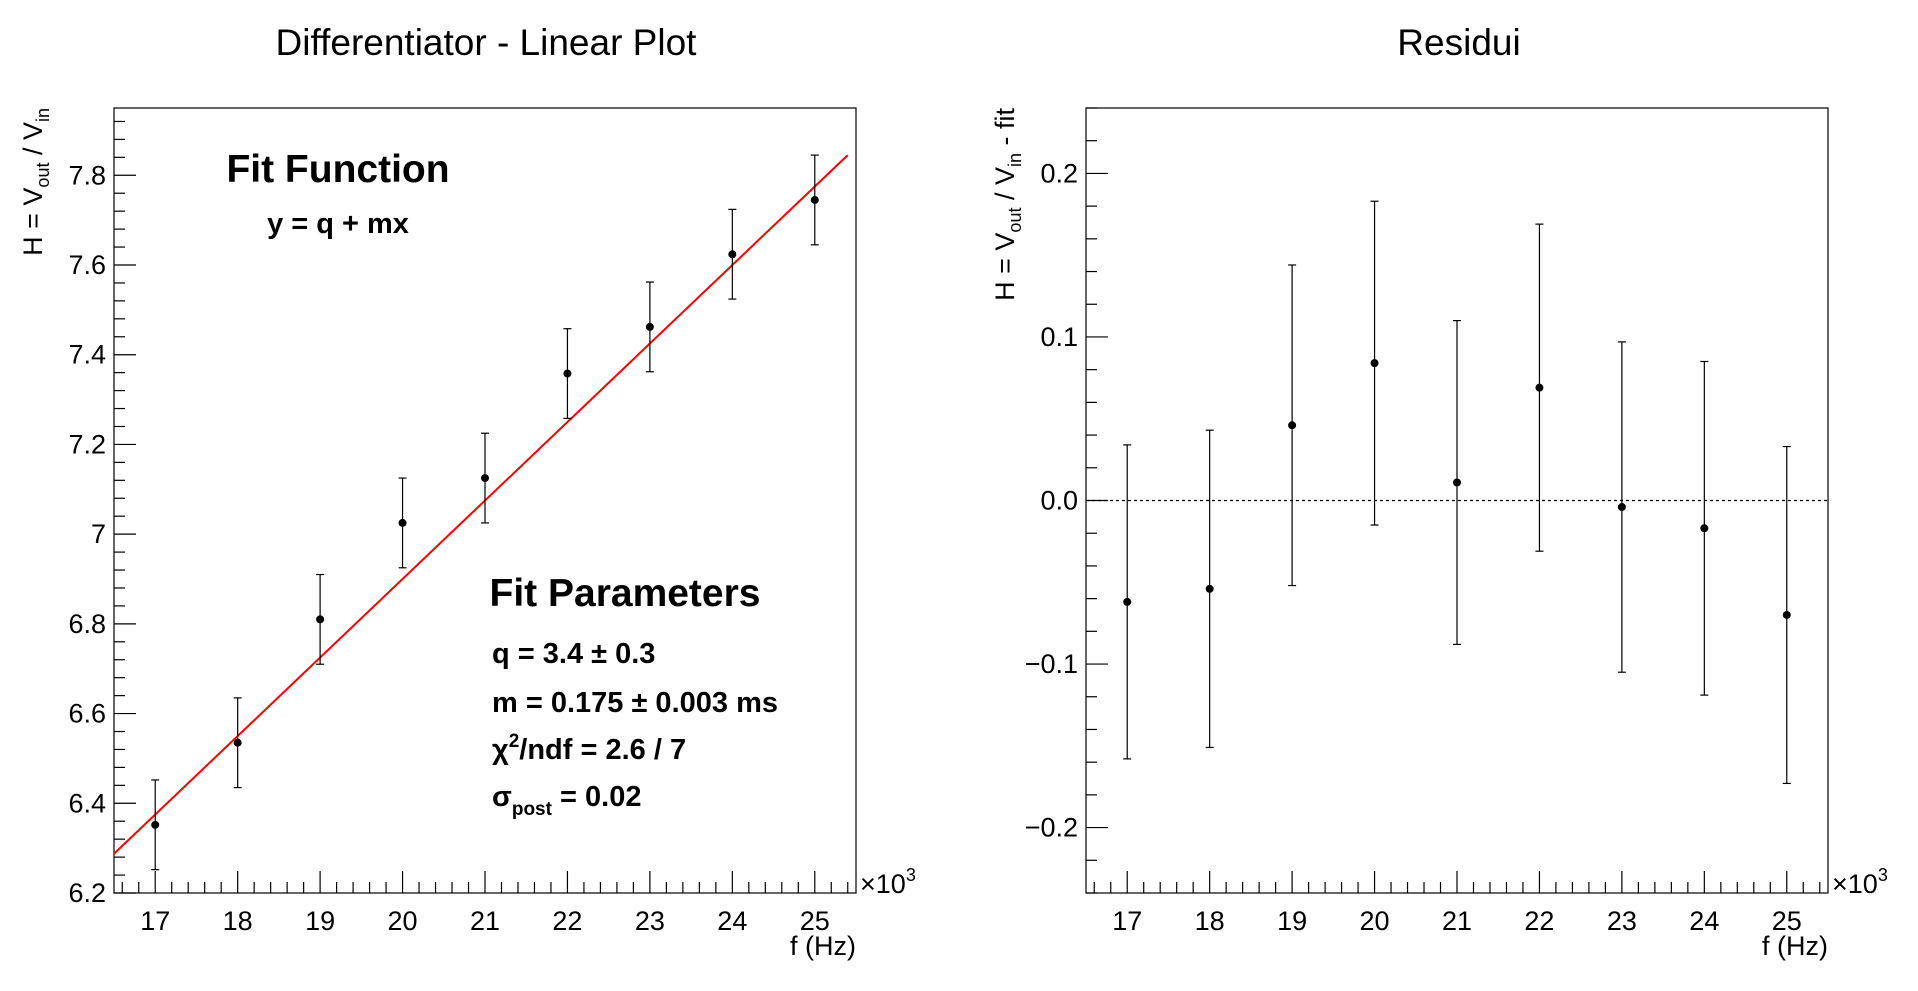 The height and width of the screenshot is (991, 1918). I want to click on linear-plot-x-label: f (Hz), so click(823, 946).